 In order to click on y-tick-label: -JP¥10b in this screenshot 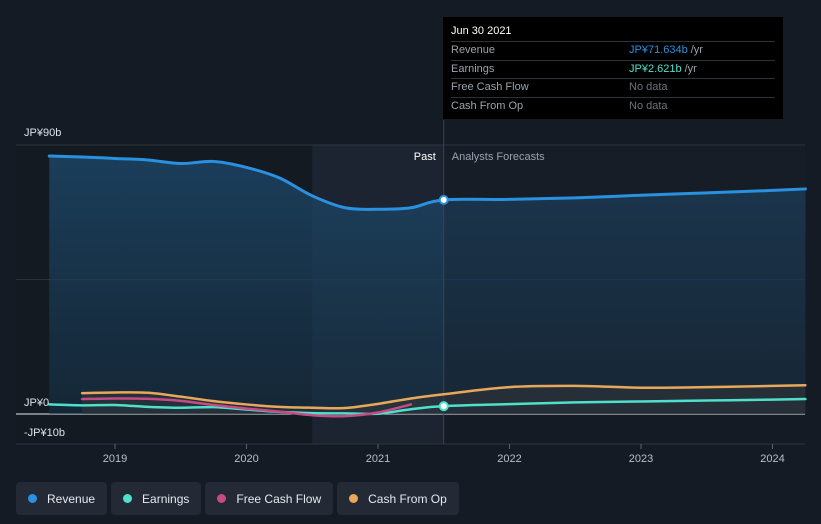, I will do `click(44, 433)`.